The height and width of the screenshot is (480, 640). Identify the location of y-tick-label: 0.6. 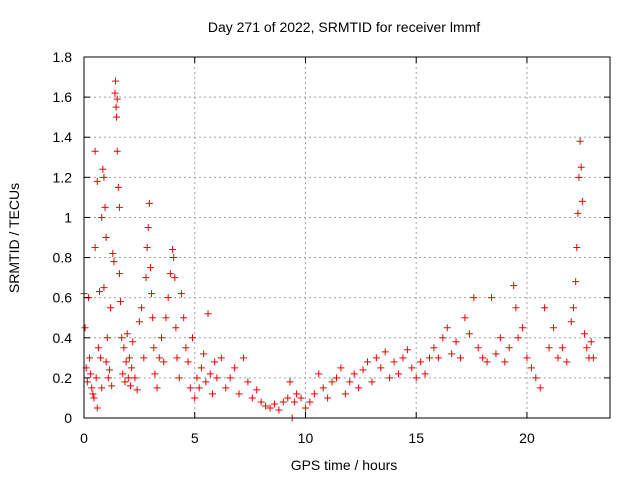
(63, 298).